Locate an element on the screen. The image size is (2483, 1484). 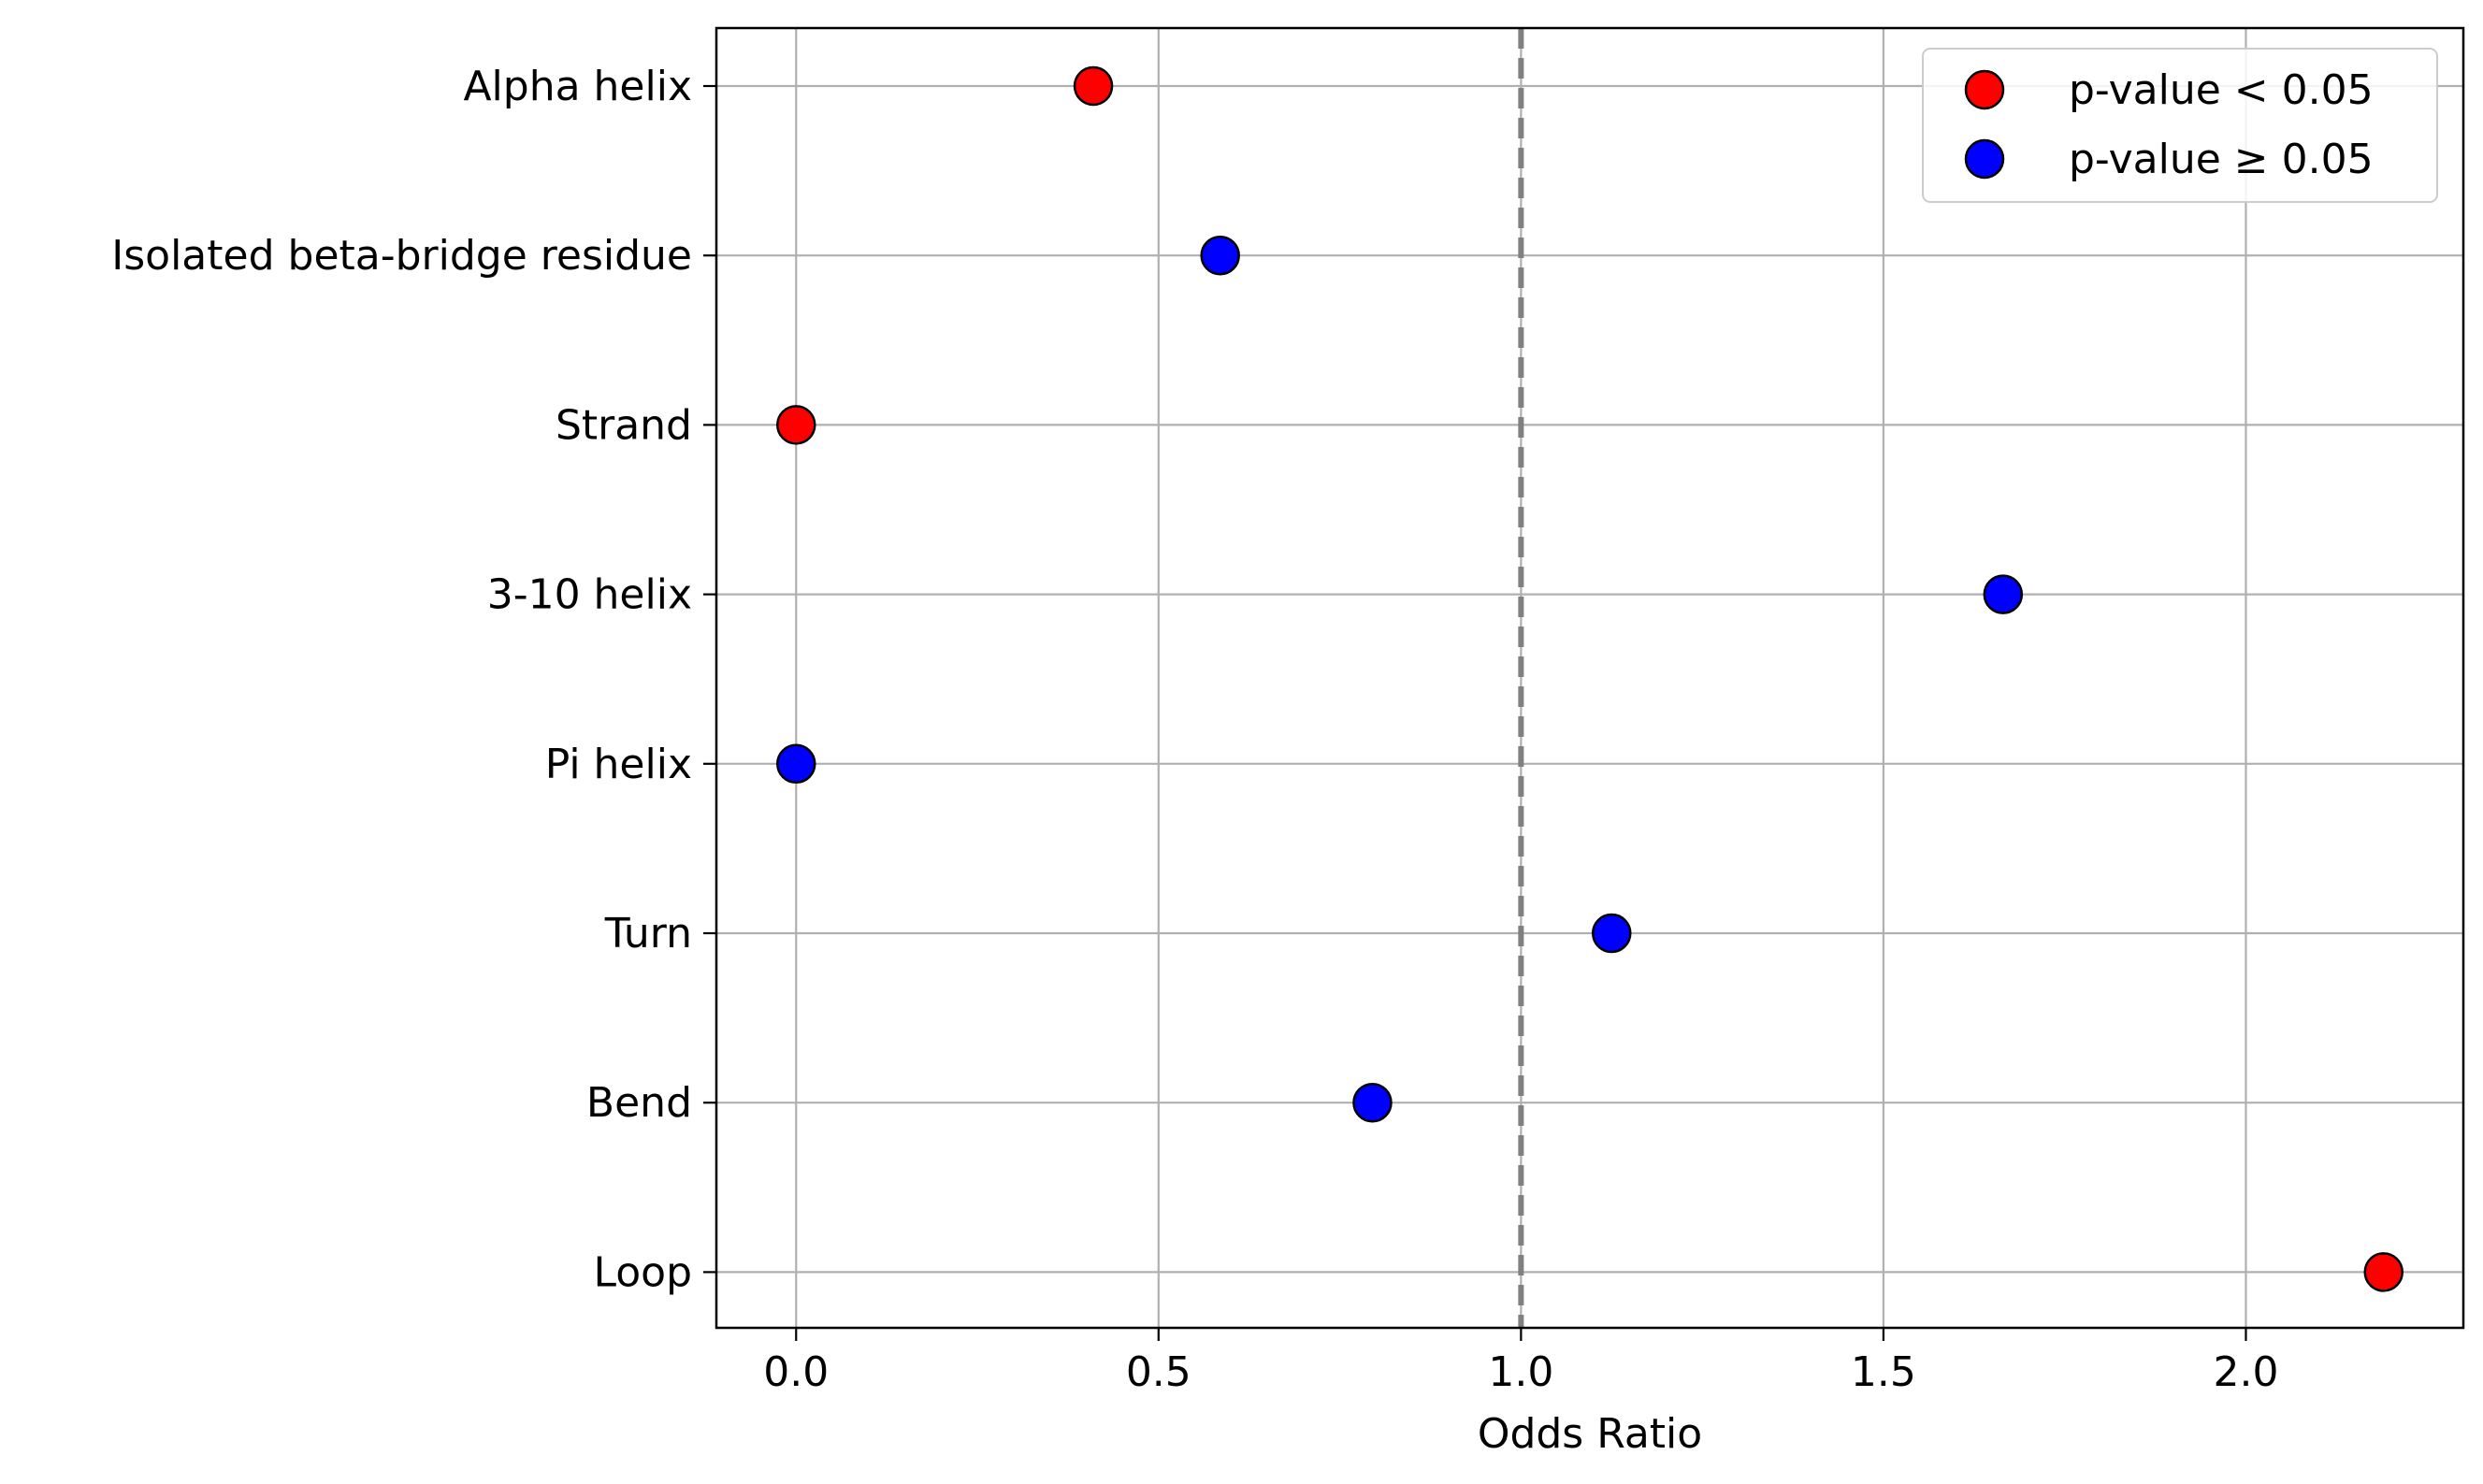
y-tick-label: Isolated beta-bridge residue is located at coordinates (401, 256).